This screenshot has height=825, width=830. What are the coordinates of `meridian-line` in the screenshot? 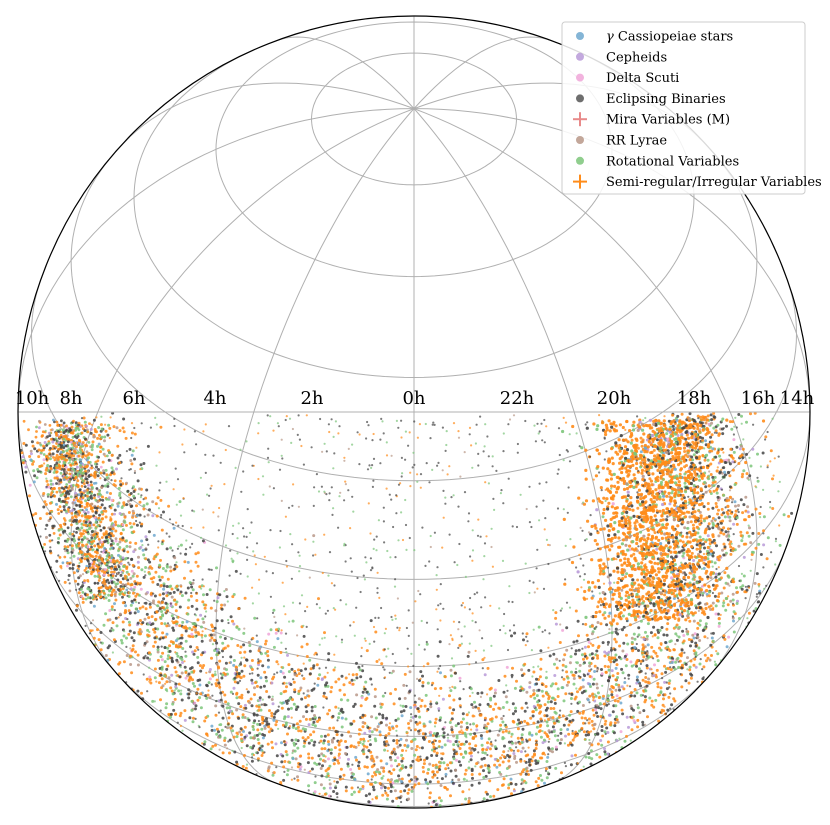 It's located at (262, 120).